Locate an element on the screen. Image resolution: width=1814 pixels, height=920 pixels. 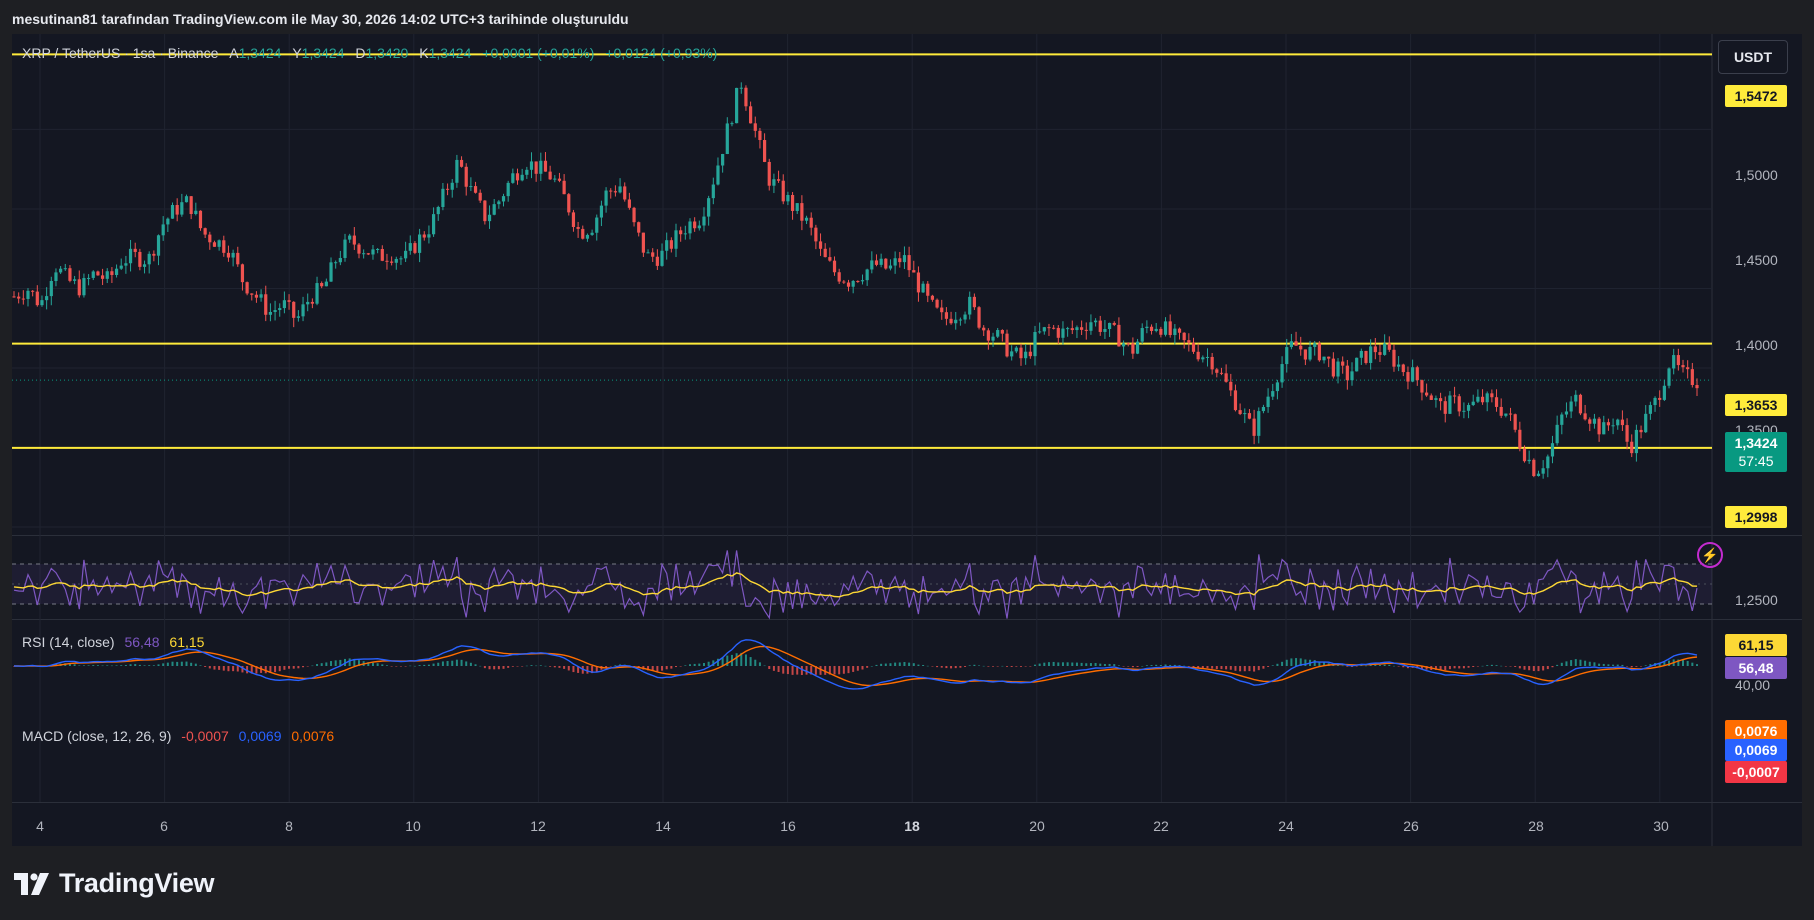
level-label-low: 1,2998 is located at coordinates (1756, 517).